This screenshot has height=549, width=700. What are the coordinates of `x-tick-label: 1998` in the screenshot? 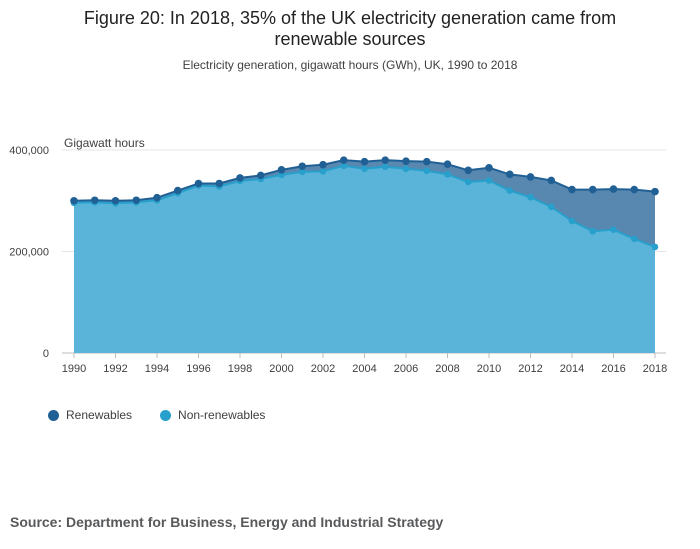 It's located at (240, 369).